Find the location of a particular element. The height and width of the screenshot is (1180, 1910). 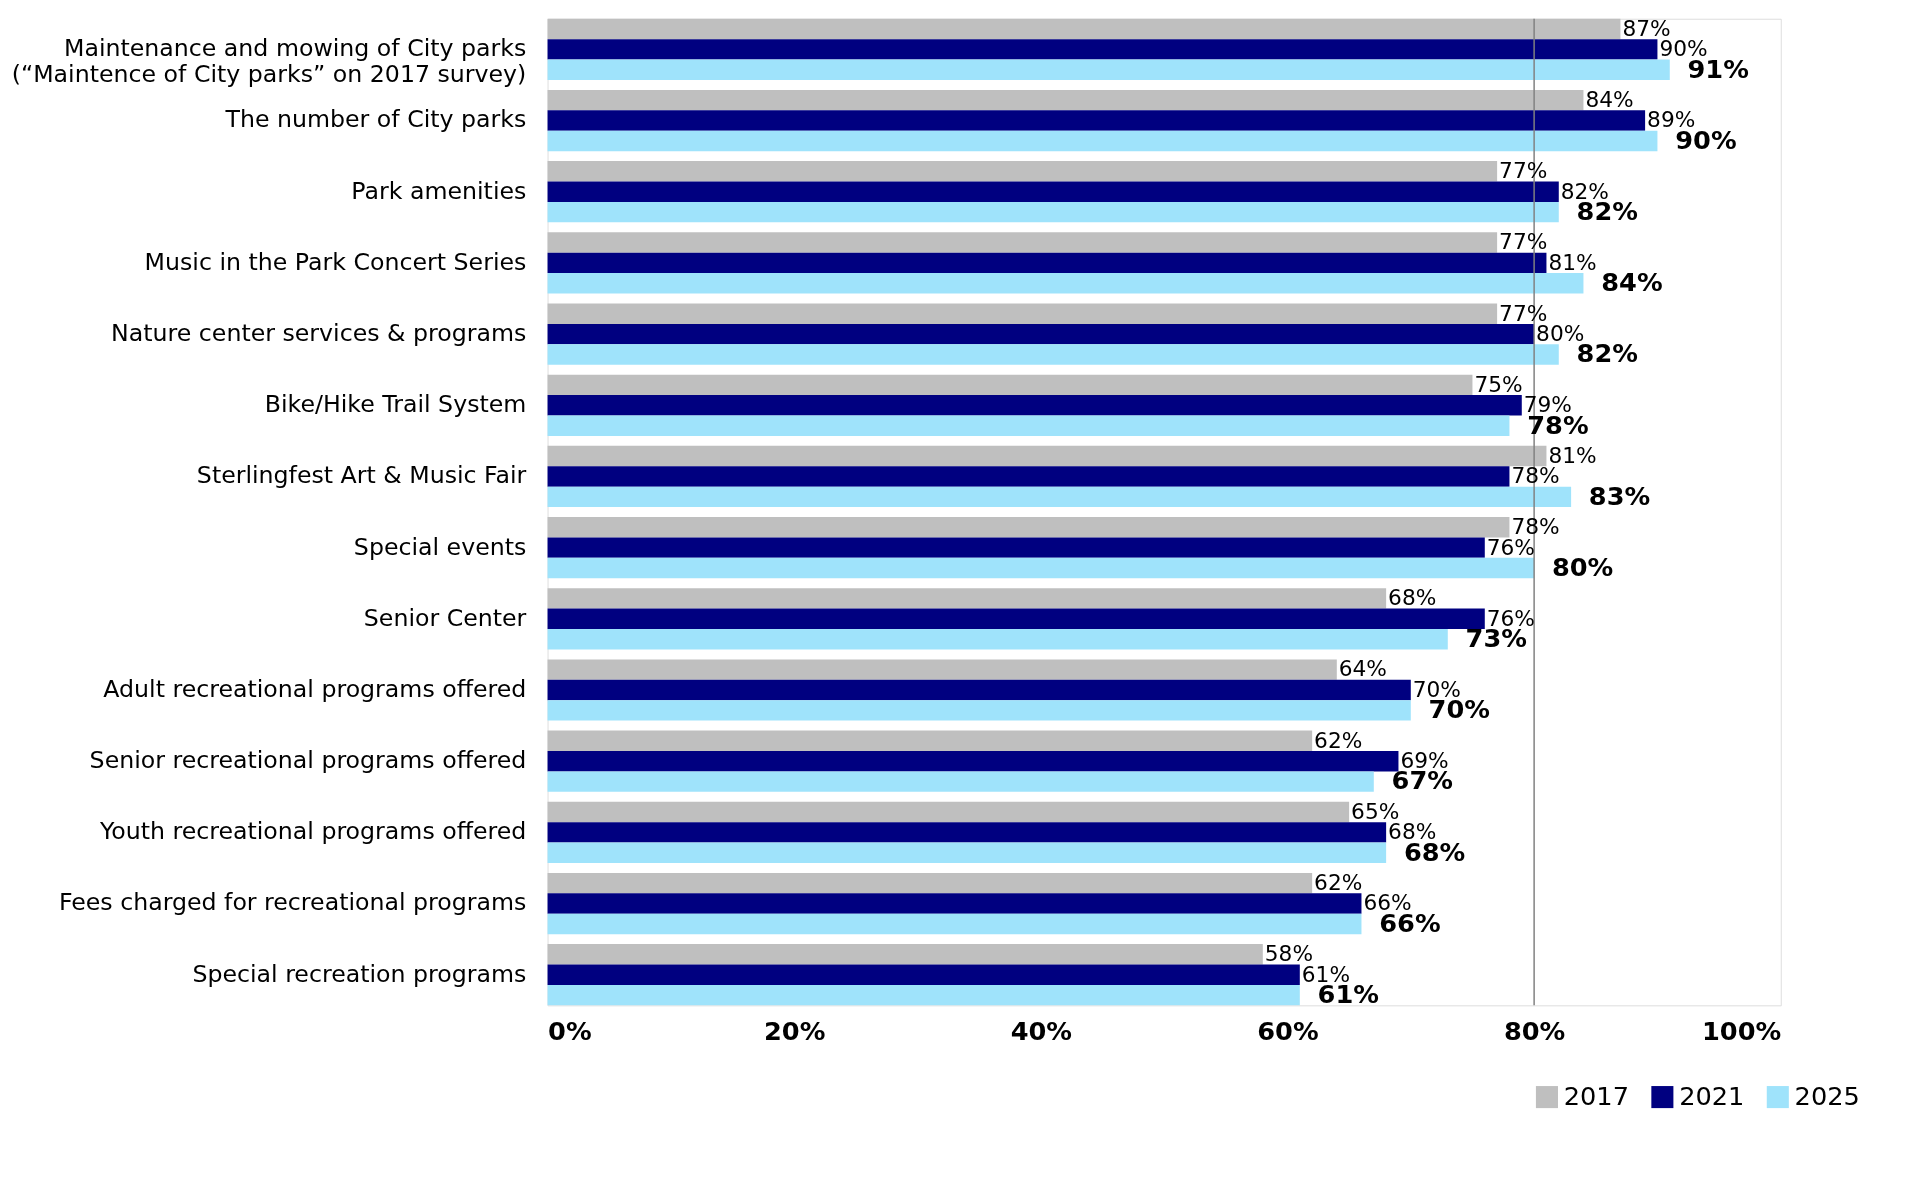

data-label: 58% is located at coordinates (1288, 954).